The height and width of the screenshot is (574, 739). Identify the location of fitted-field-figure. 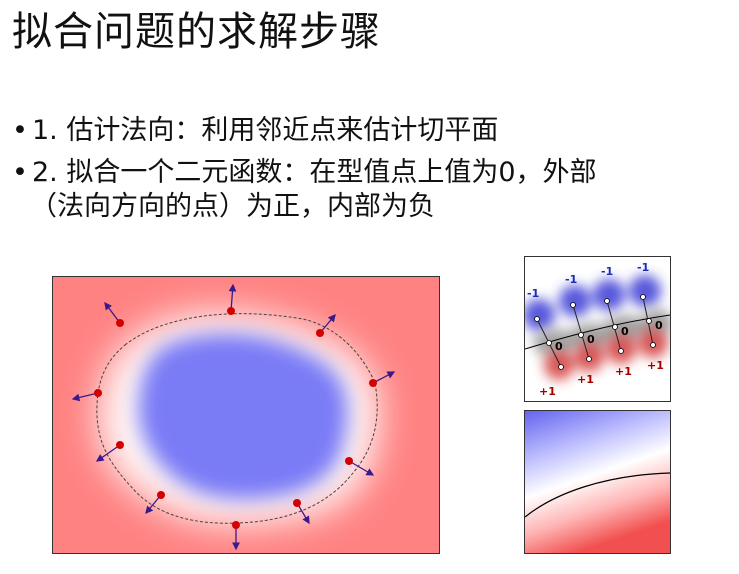
(597, 482).